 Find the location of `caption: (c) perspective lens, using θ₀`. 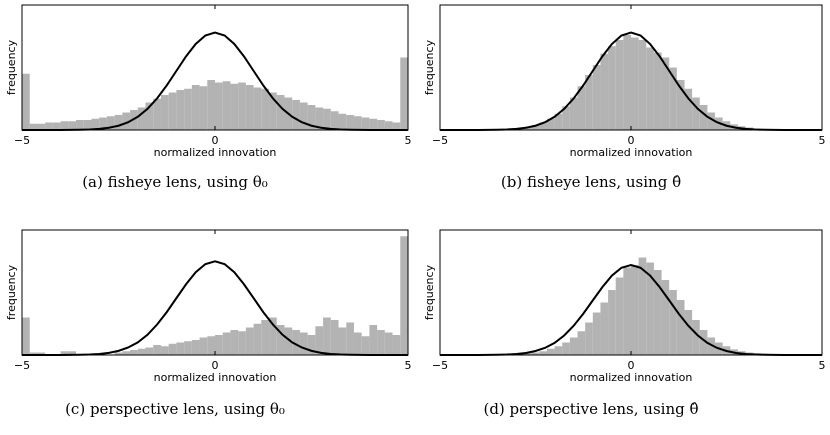

caption: (c) perspective lens, using θ₀ is located at coordinates (175, 409).